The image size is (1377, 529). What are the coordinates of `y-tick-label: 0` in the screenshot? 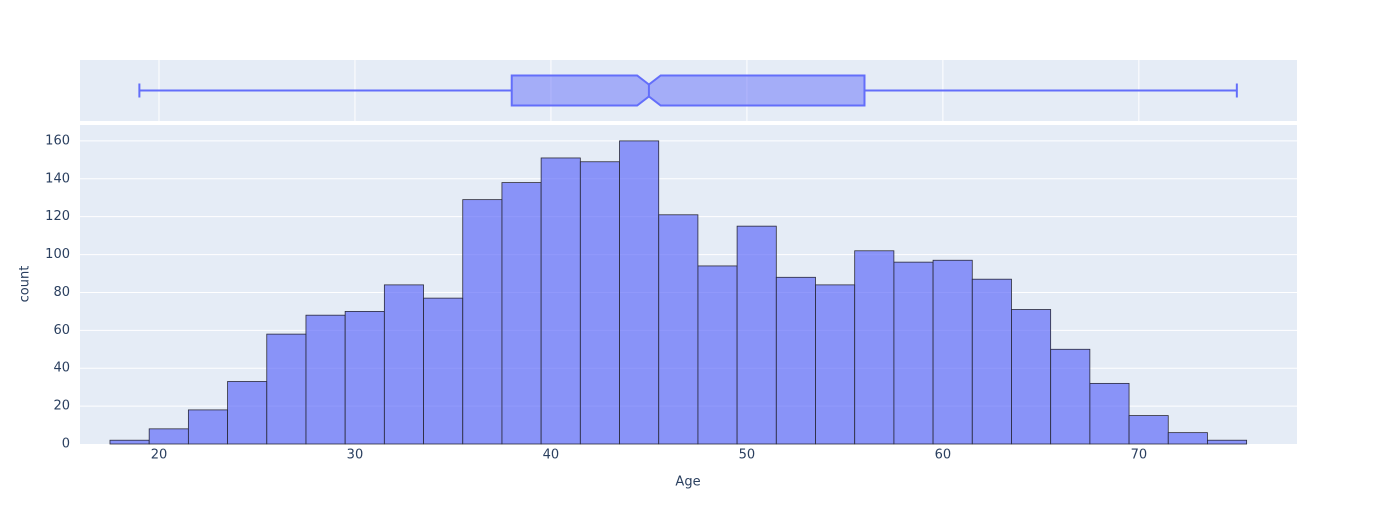 It's located at (66, 444).